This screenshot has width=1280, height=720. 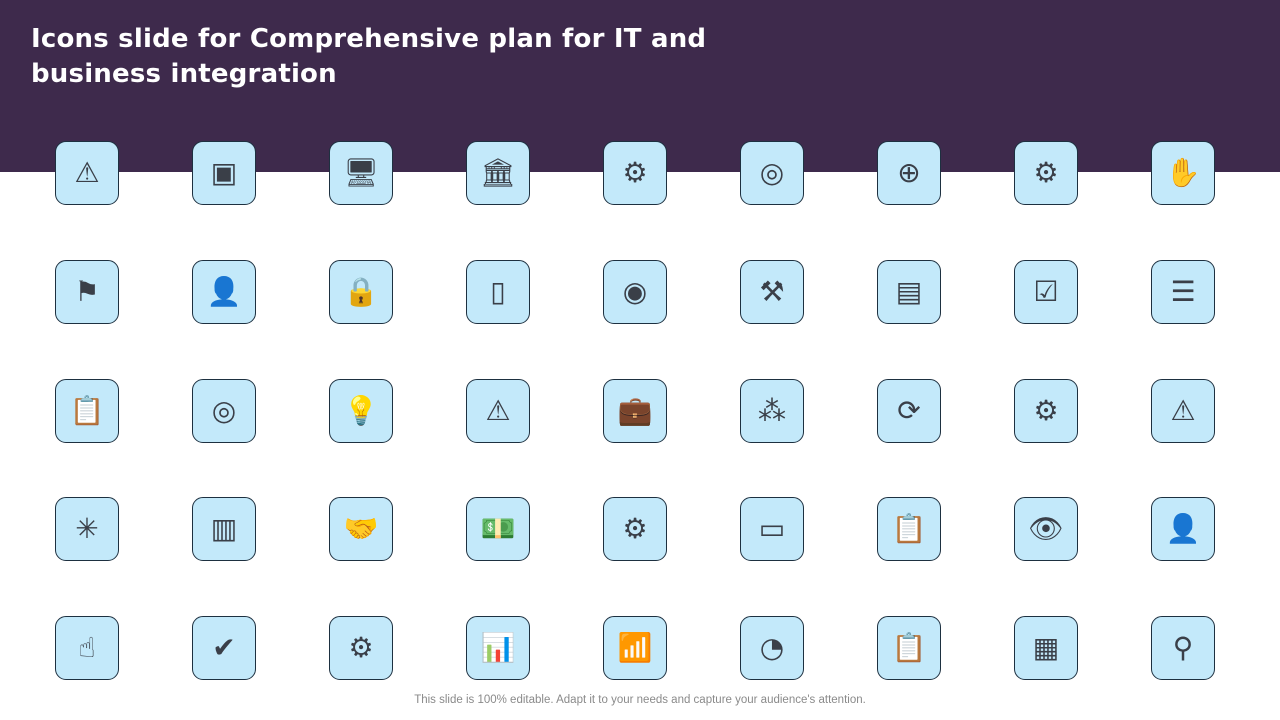 I want to click on handshake-steps-icon: 🤝, so click(x=361, y=529).